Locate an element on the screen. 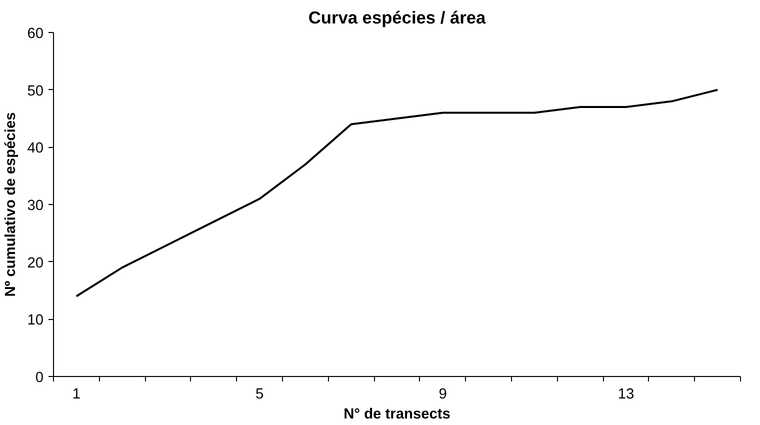  x-tick-label: 13 is located at coordinates (626, 394).